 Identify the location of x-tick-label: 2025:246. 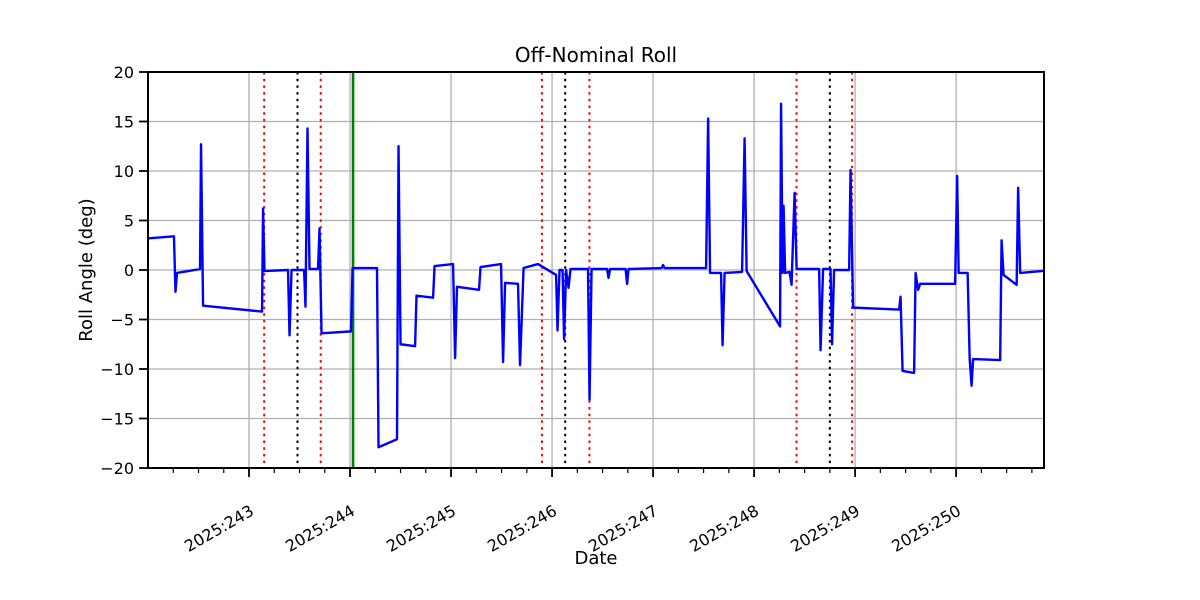
(522, 528).